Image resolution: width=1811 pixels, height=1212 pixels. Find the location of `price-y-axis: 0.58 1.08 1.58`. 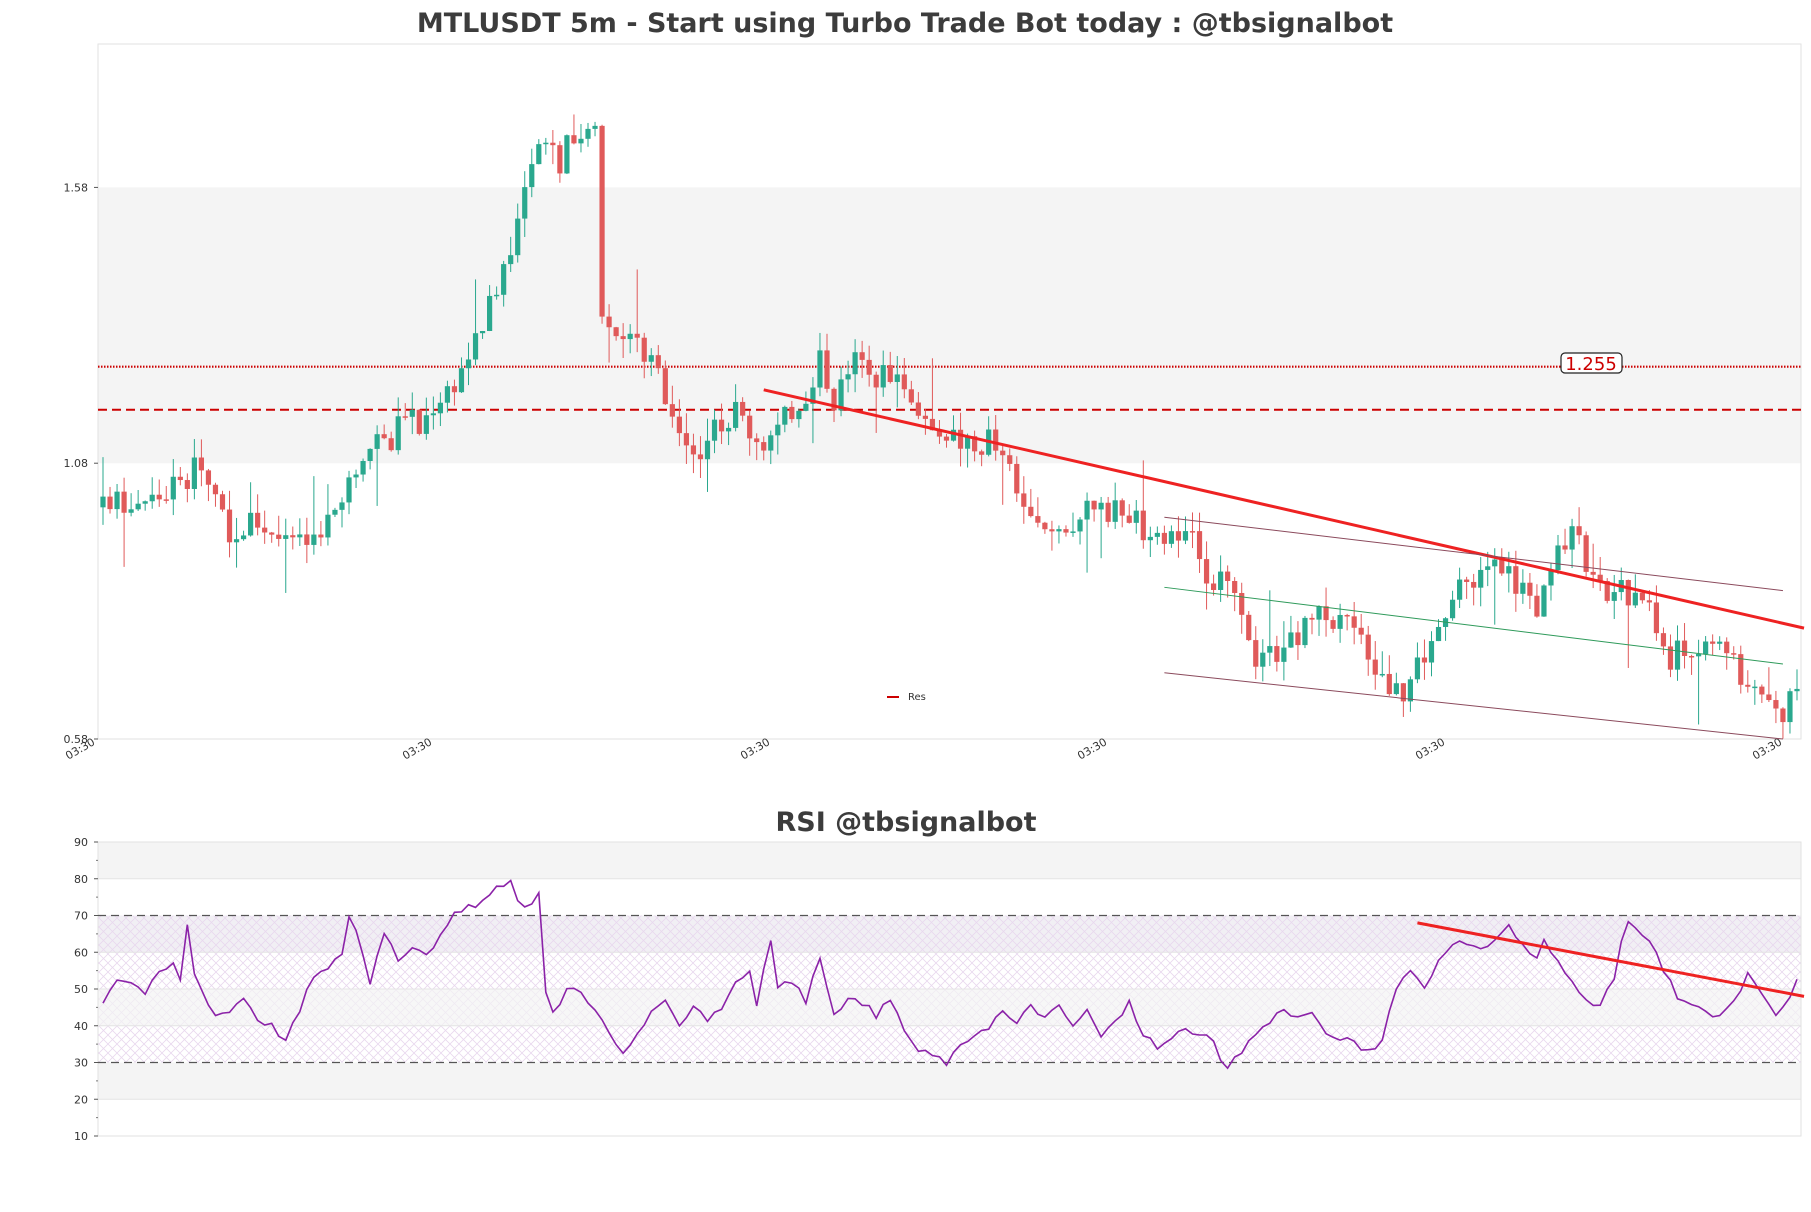

price-y-axis: 0.58 1.08 1.58 is located at coordinates (81, 463).